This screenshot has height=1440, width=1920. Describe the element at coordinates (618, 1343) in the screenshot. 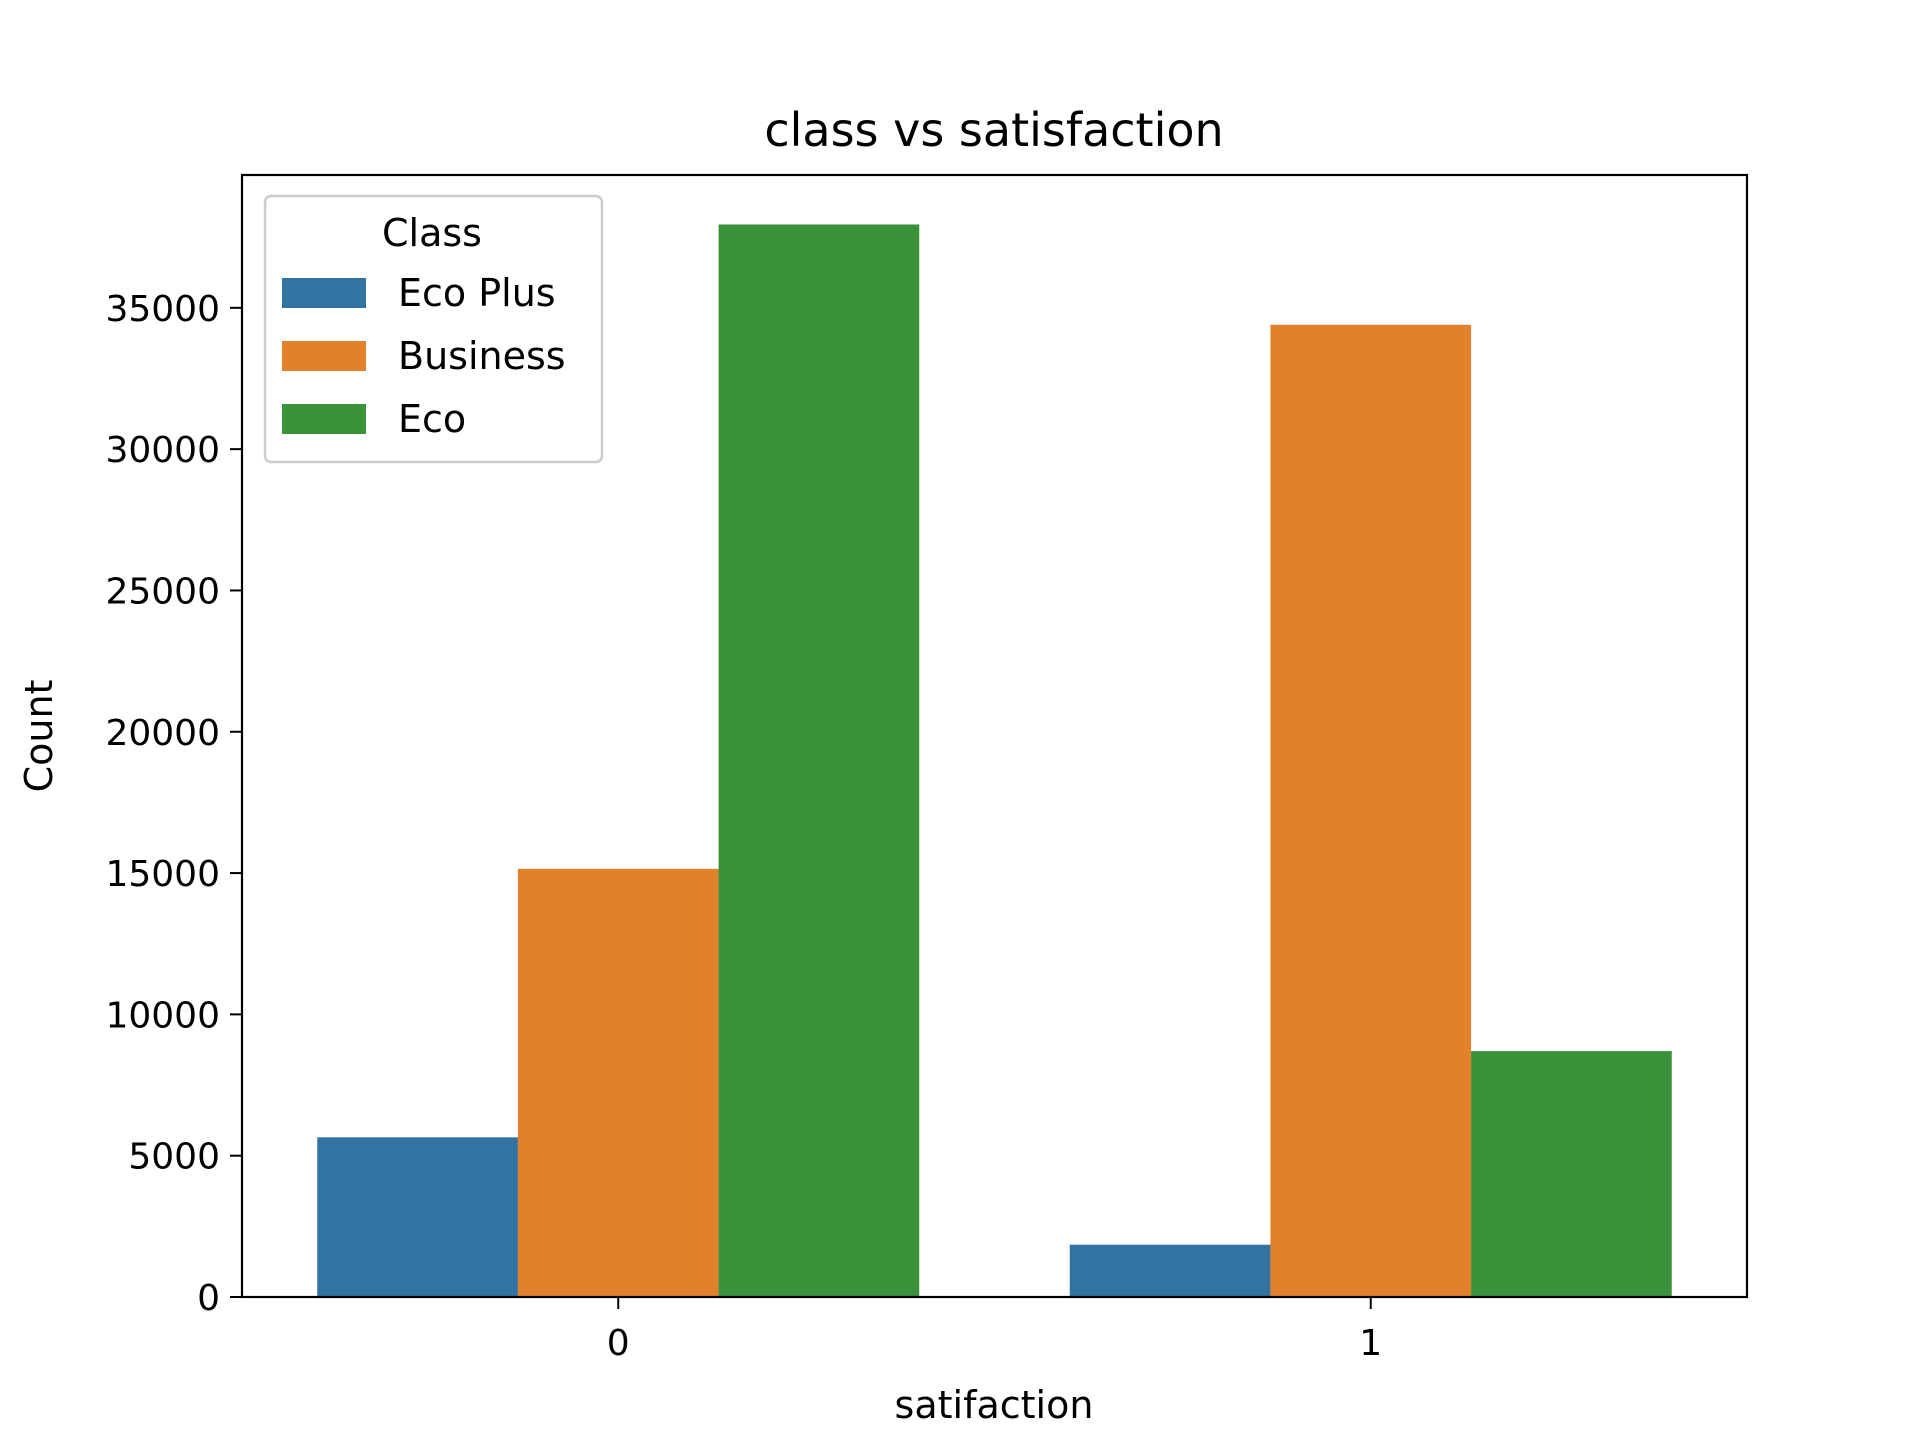

I see `x-tick-label: 0` at that location.